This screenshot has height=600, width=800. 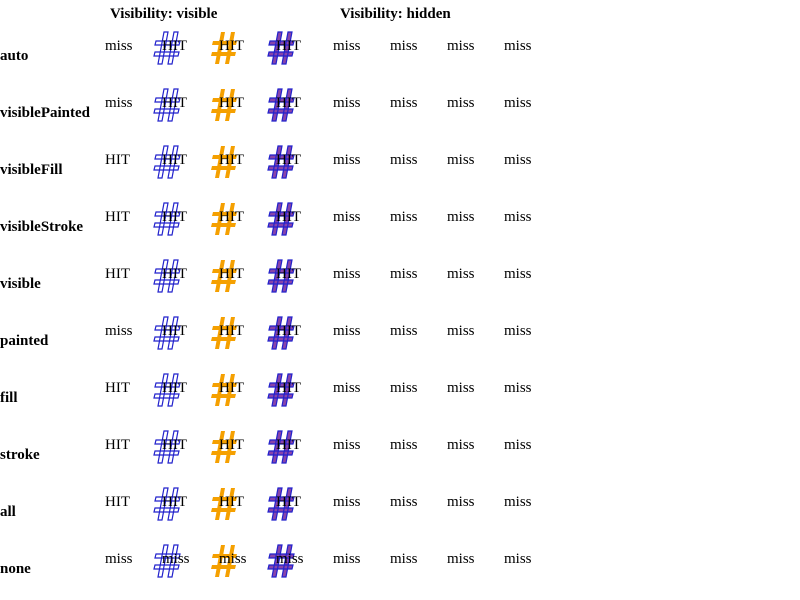 I want to click on row-label-auto: auto, so click(x=14, y=56).